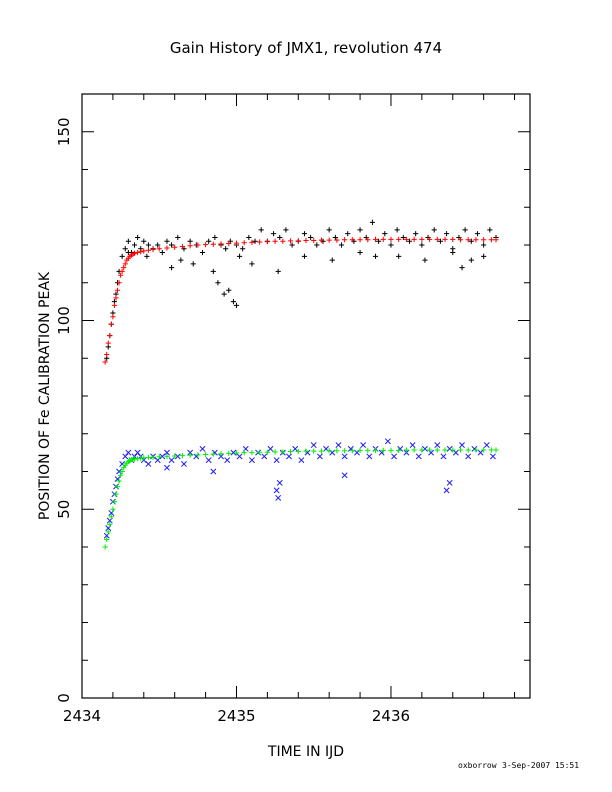  What do you see at coordinates (540, 765) in the screenshot?
I see `footer-timestamp: 3-Sep-2007 15:51` at bounding box center [540, 765].